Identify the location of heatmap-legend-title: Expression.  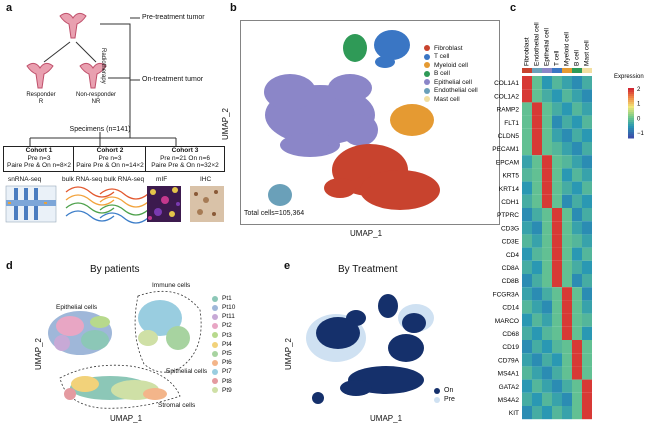
(629, 77).